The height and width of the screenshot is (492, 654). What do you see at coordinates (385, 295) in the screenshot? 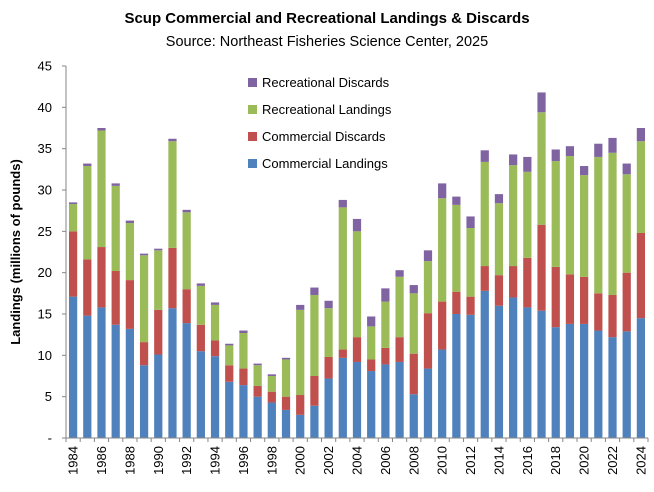
I see `bar-recreational-discards-2006` at bounding box center [385, 295].